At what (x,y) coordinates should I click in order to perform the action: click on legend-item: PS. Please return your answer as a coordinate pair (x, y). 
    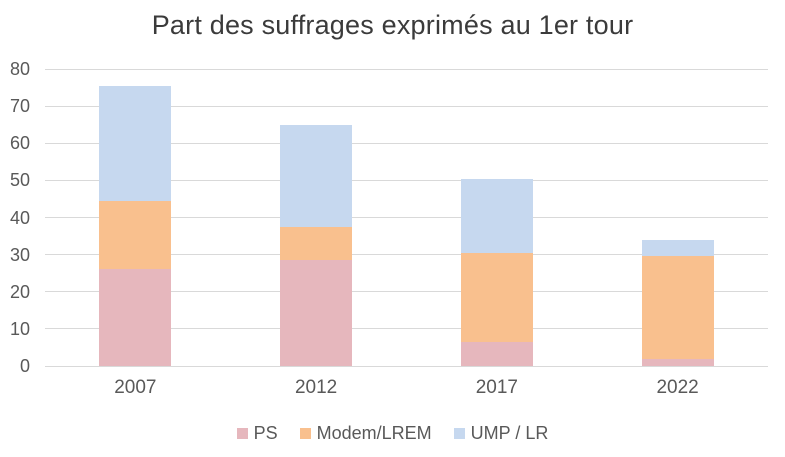
    Looking at the image, I should click on (257, 433).